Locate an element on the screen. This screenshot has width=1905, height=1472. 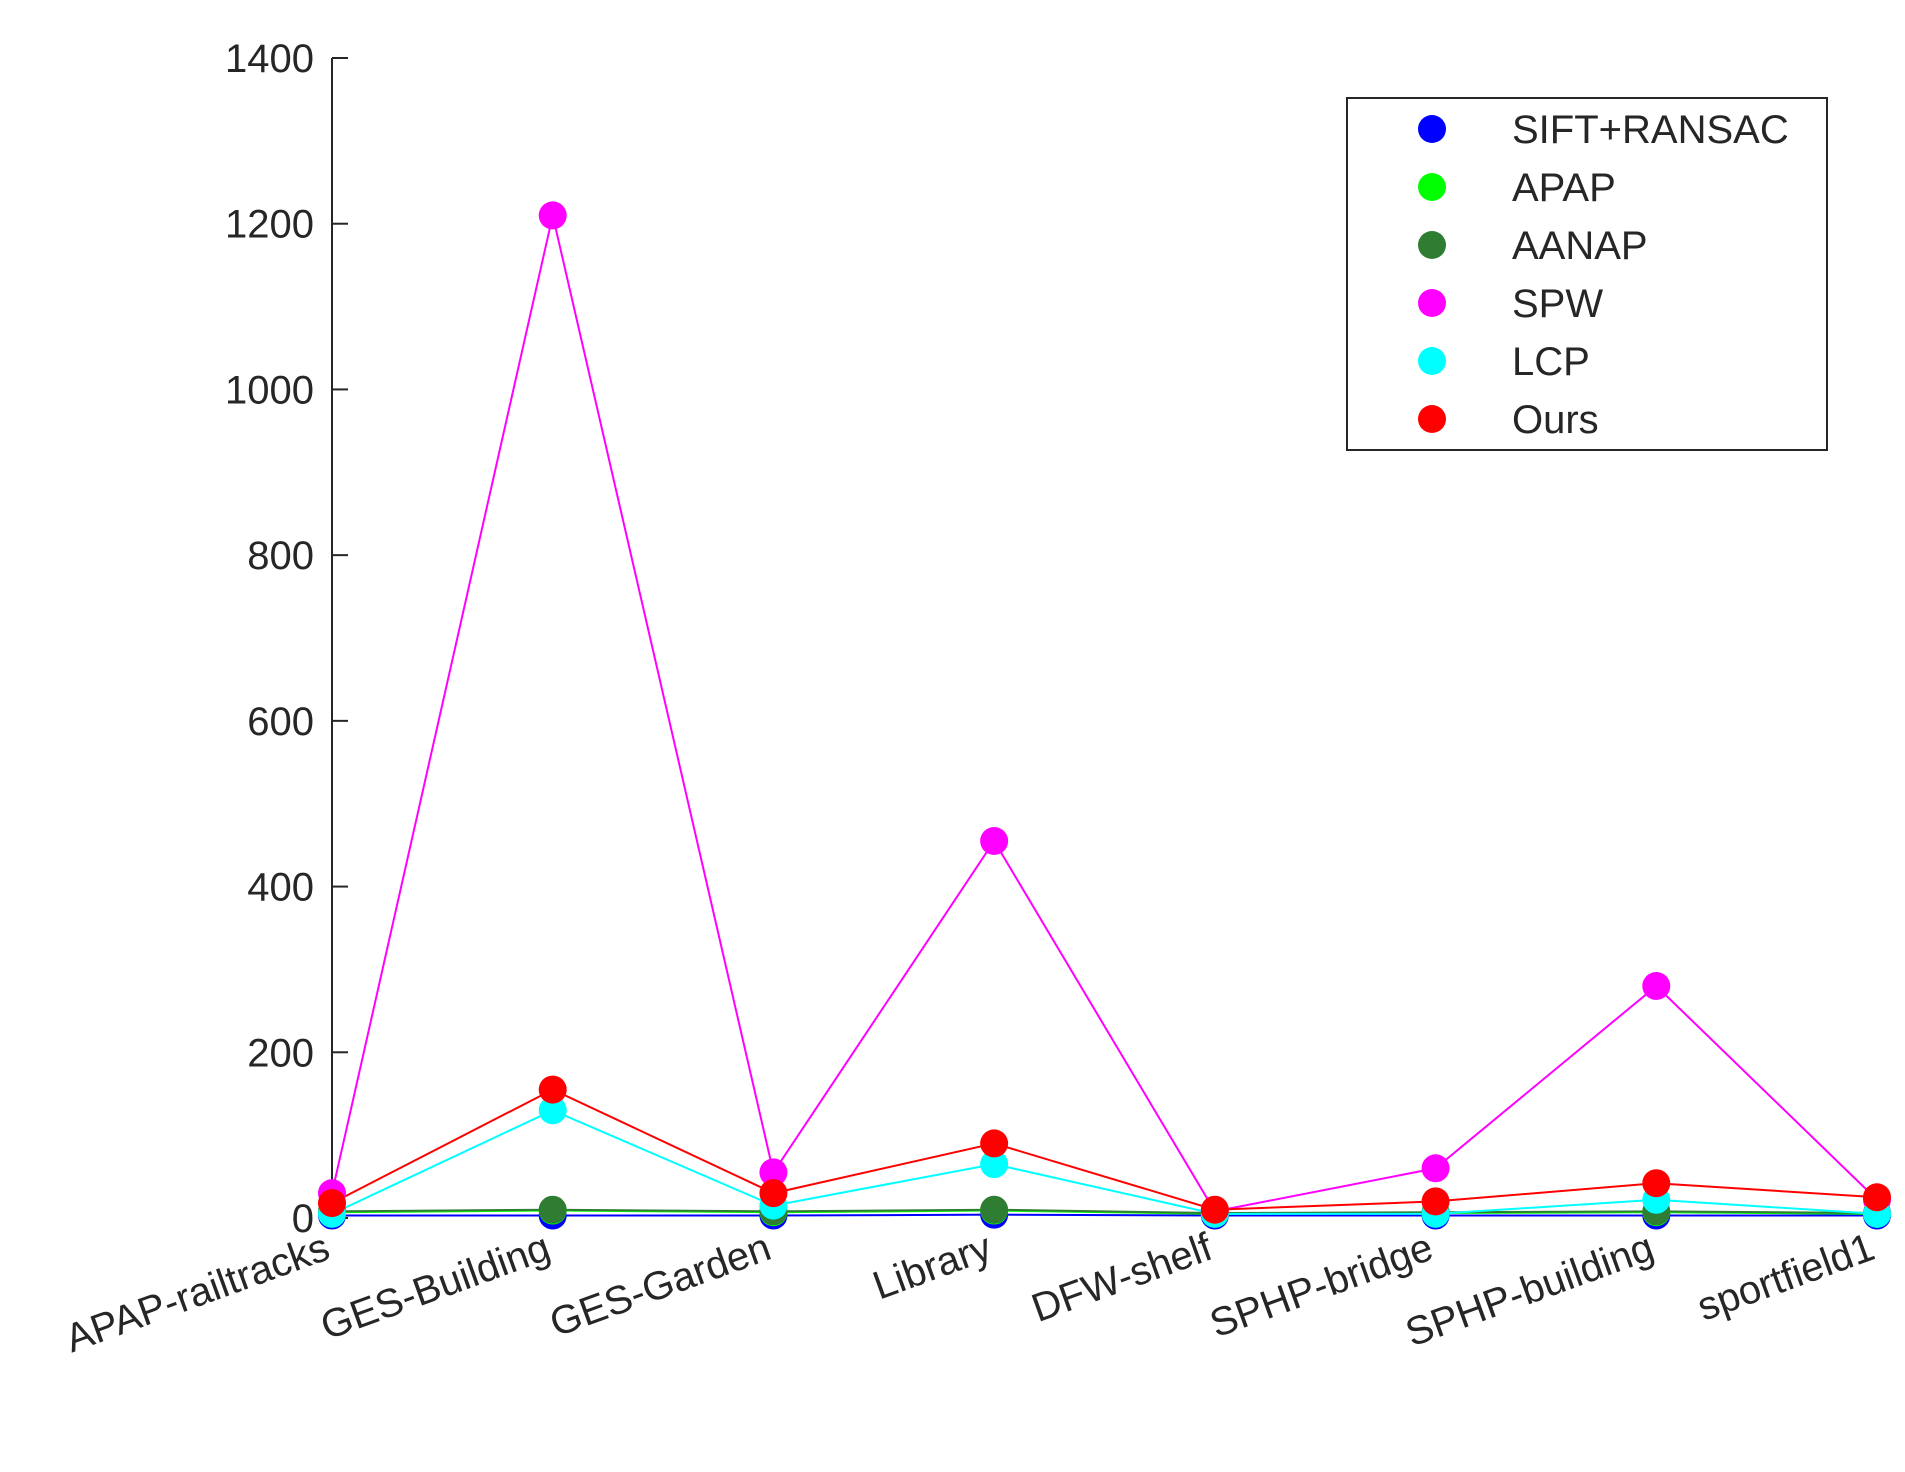
series-aanap is located at coordinates (1104, 1211).